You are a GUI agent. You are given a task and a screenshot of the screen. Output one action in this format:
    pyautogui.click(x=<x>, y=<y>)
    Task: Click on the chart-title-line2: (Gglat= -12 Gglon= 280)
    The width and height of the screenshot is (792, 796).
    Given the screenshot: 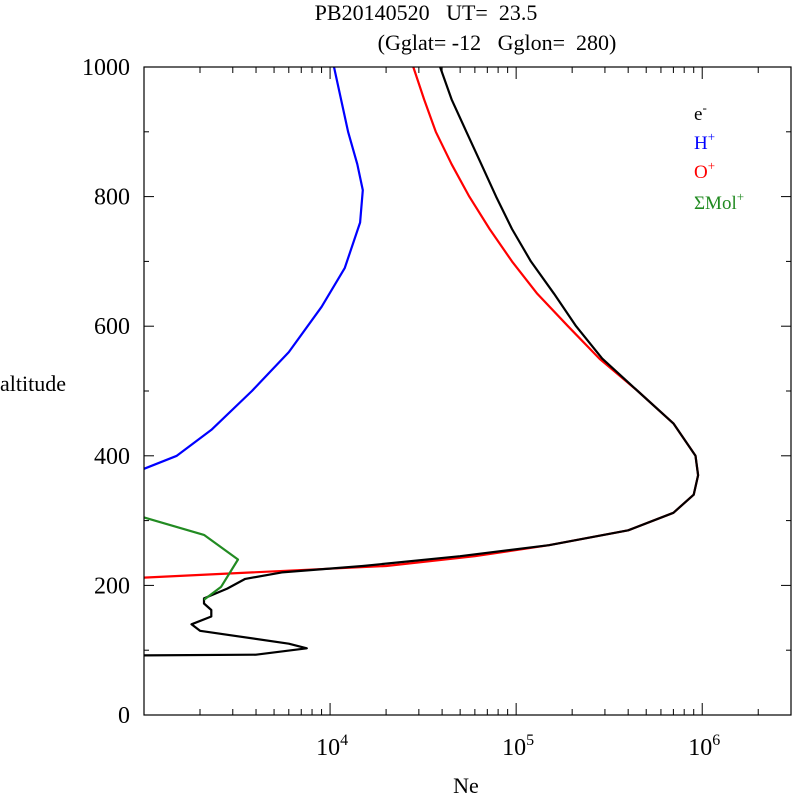 What is the action you would take?
    pyautogui.click(x=497, y=42)
    